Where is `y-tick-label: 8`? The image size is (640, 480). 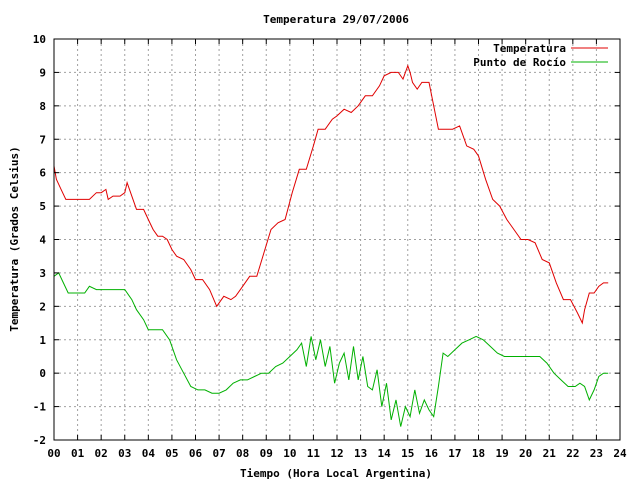 y-tick-label: 8 is located at coordinates (42, 106).